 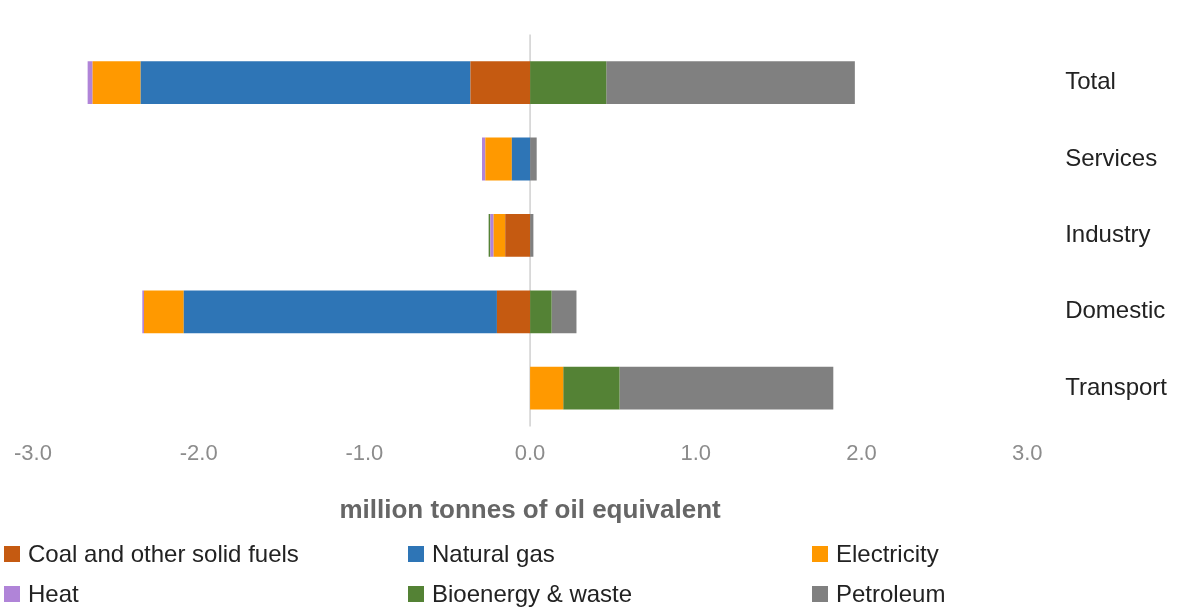 I want to click on y-tick-label: Transport, so click(x=1116, y=386).